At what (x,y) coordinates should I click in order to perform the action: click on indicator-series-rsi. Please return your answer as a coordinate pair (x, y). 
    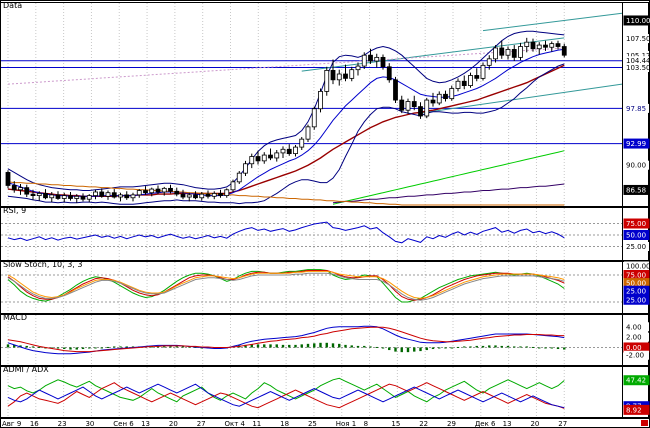
    Looking at the image, I should click on (286, 232).